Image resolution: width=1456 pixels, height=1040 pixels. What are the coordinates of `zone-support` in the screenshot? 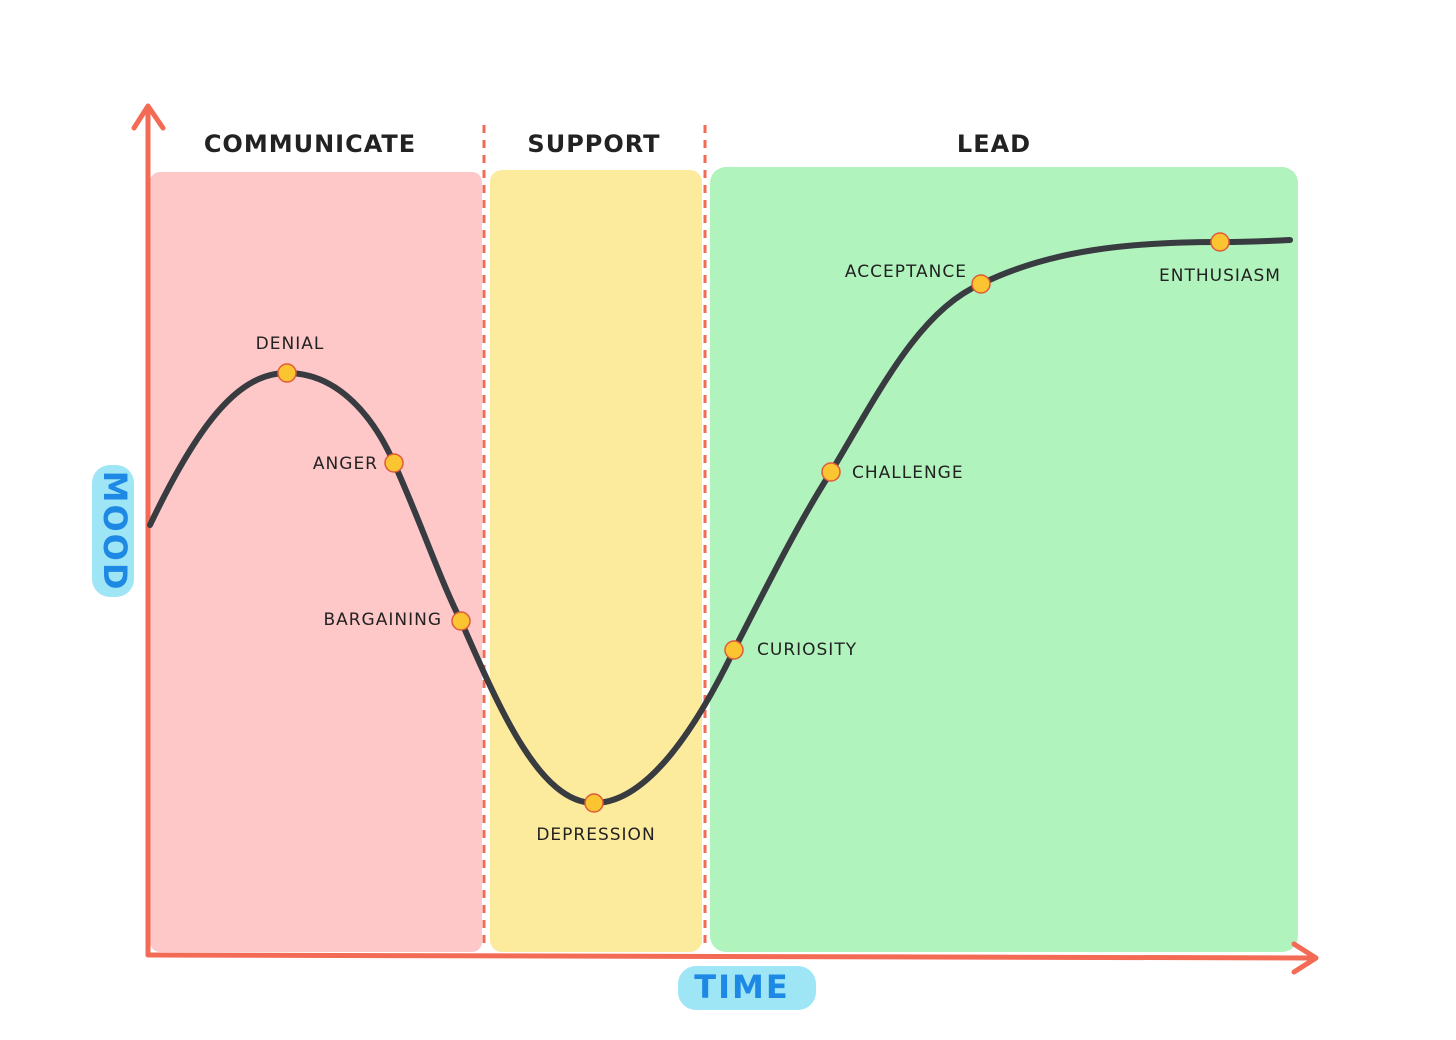 It's located at (596, 561).